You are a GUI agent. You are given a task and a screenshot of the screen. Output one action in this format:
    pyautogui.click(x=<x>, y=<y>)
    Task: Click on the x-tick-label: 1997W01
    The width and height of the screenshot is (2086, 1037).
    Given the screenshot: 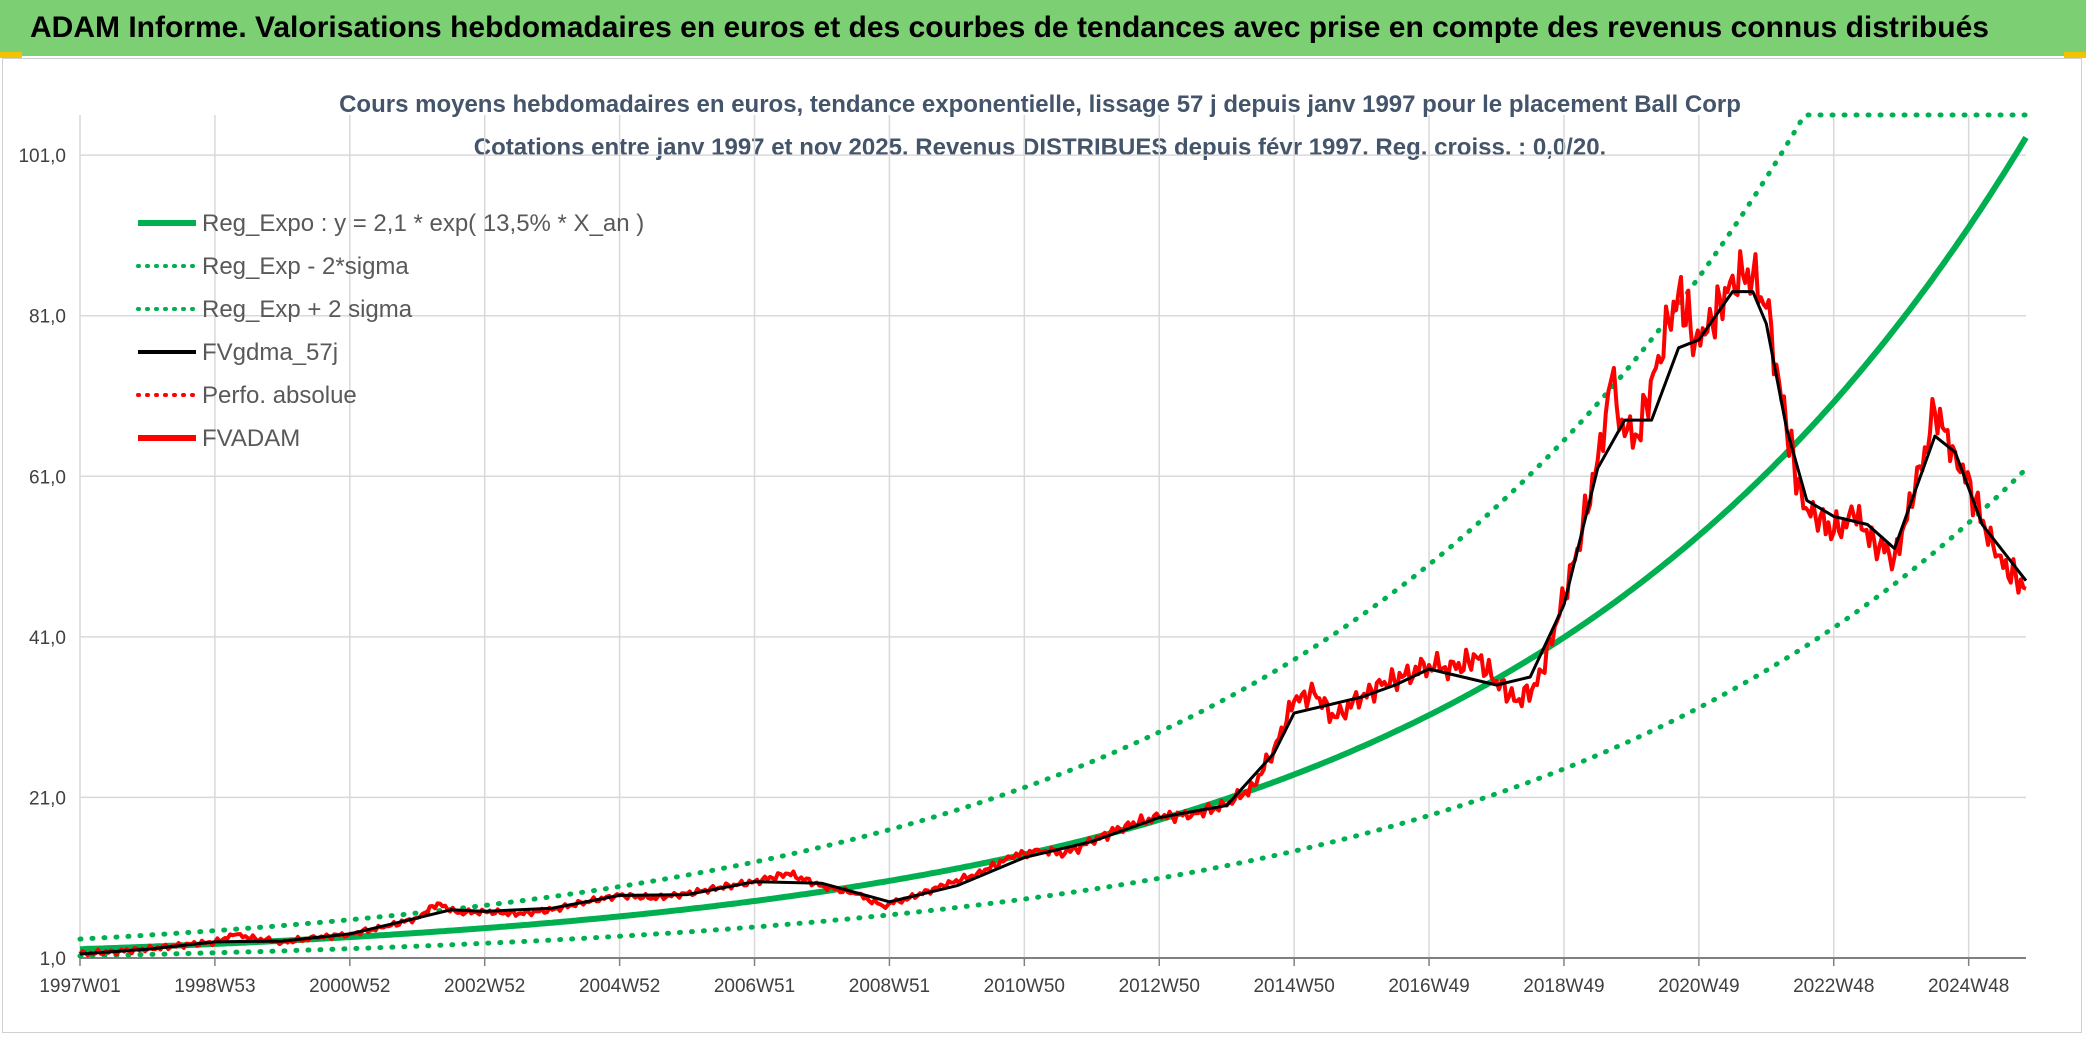 What is the action you would take?
    pyautogui.click(x=79, y=986)
    